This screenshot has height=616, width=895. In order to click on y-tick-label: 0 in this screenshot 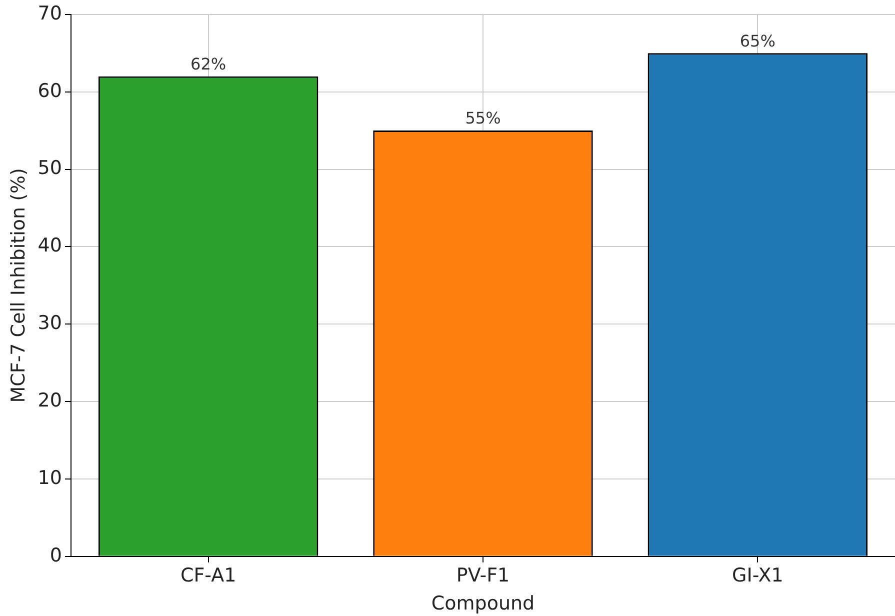, I will do `click(56, 555)`.